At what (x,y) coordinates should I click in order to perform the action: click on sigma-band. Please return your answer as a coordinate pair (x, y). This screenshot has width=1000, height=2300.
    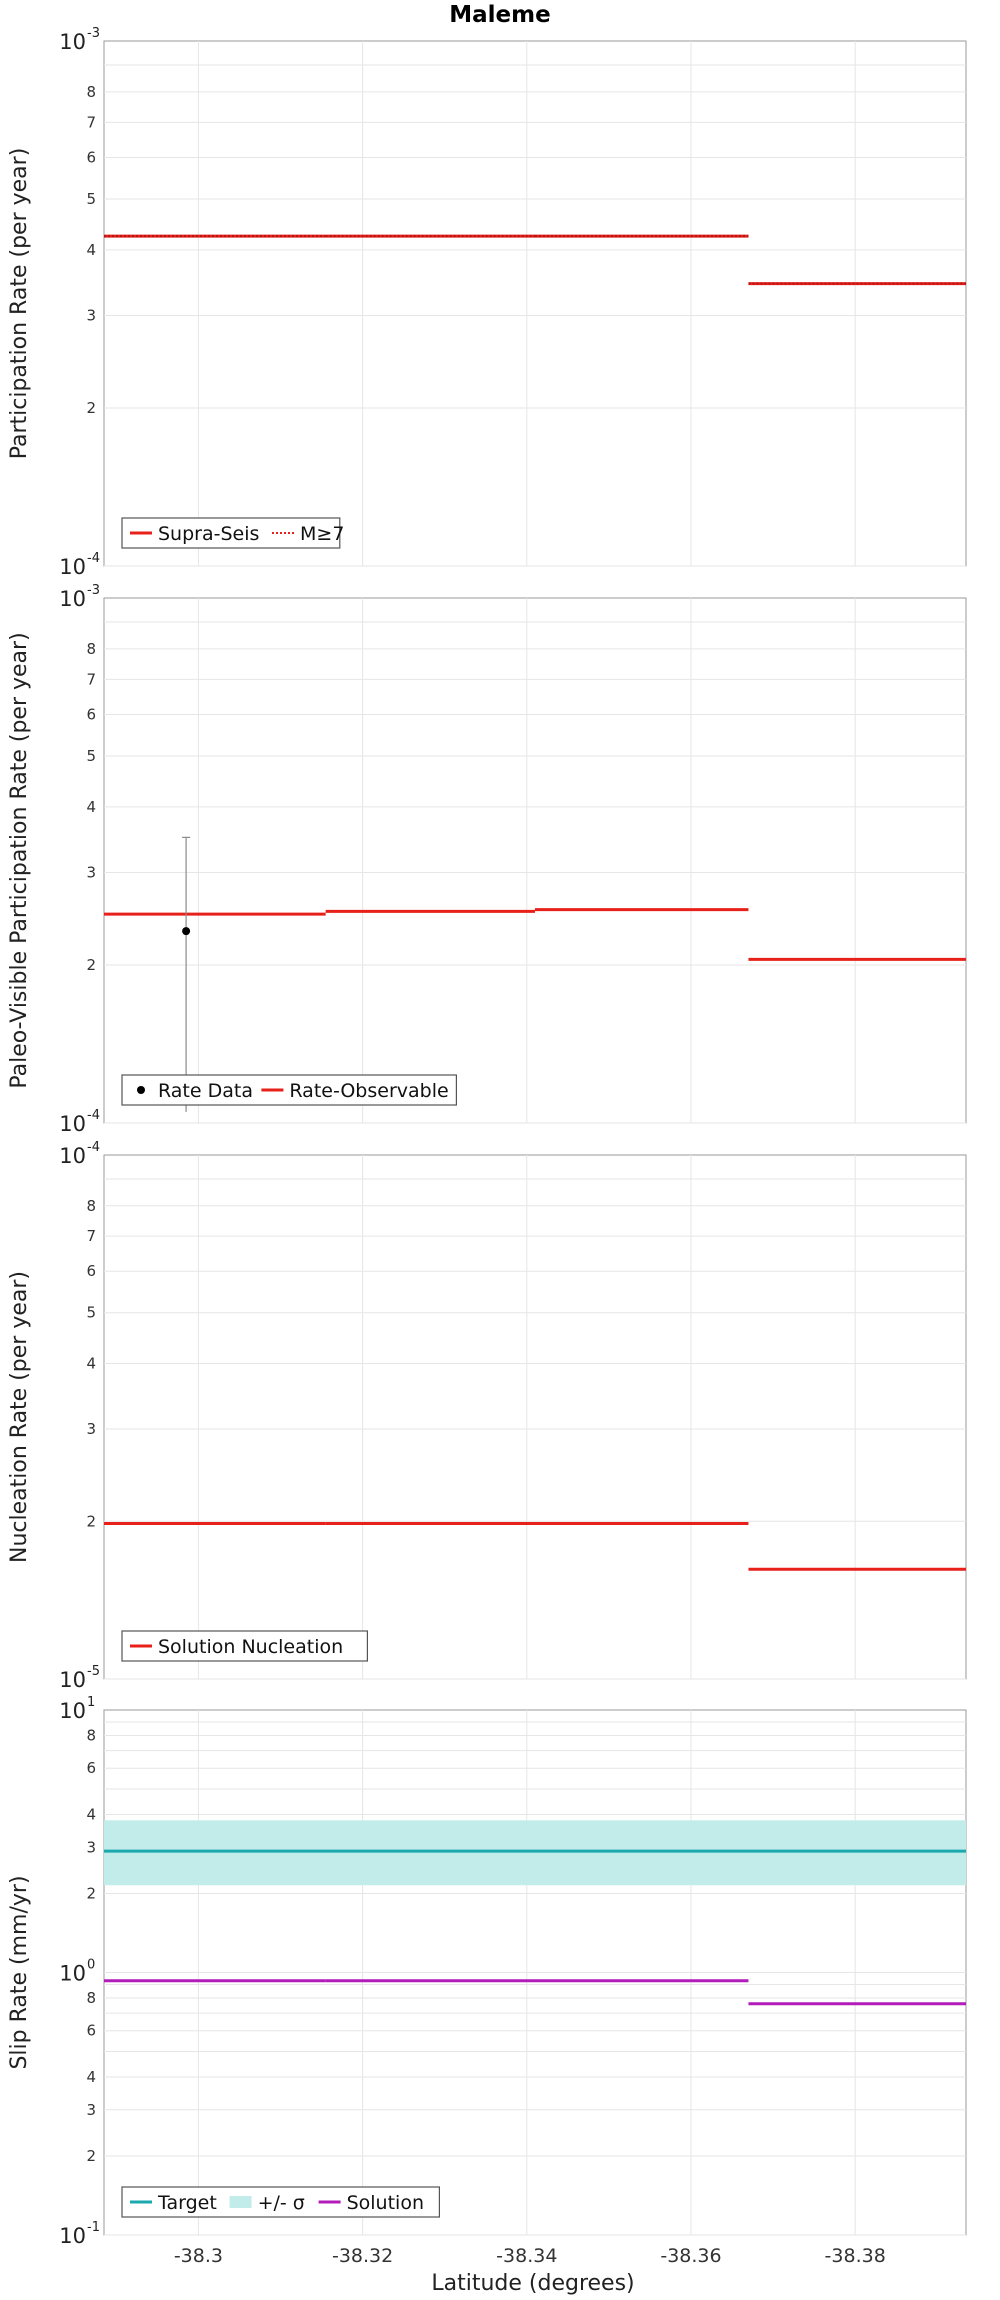
    Looking at the image, I should click on (535, 1853).